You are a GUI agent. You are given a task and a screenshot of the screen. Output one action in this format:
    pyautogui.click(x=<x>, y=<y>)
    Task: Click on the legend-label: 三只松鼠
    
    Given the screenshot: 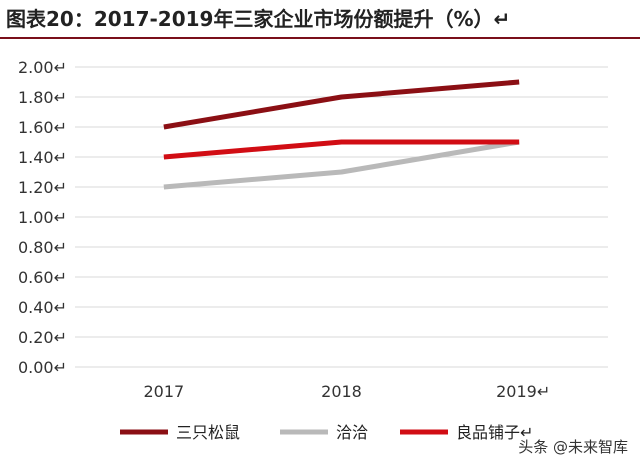 What is the action you would take?
    pyautogui.click(x=208, y=432)
    